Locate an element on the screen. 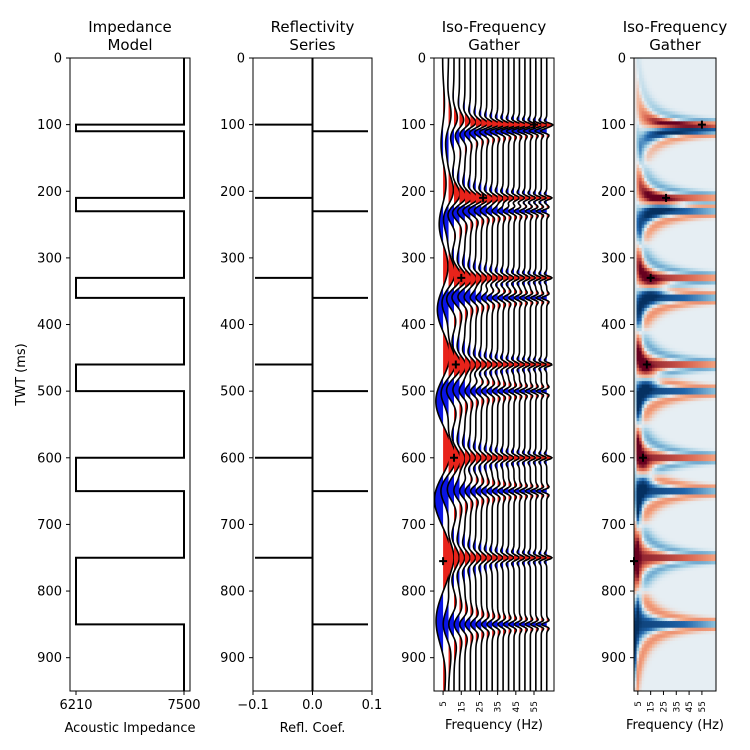  peak-marker is located at coordinates (483, 197).